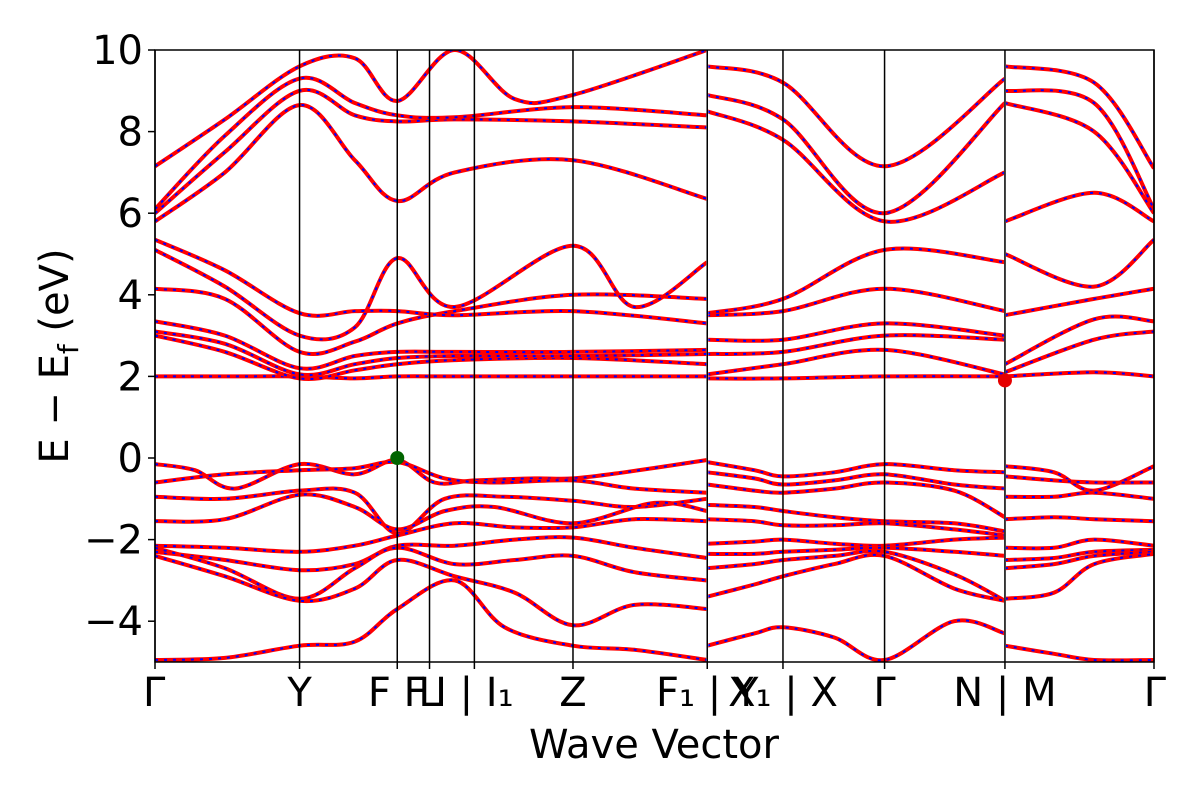 This screenshot has width=1200, height=800. What do you see at coordinates (397, 458) in the screenshot?
I see `vbm-marker` at bounding box center [397, 458].